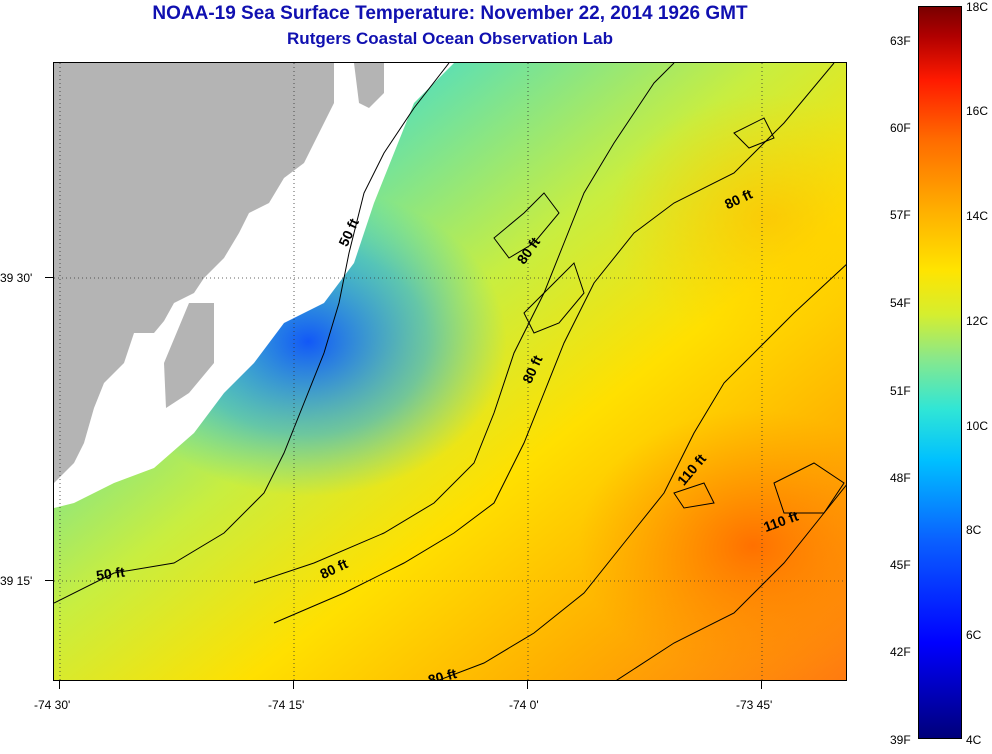 Image resolution: width=992 pixels, height=754 pixels. I want to click on colorbar-f-label: 60F, so click(900, 128).